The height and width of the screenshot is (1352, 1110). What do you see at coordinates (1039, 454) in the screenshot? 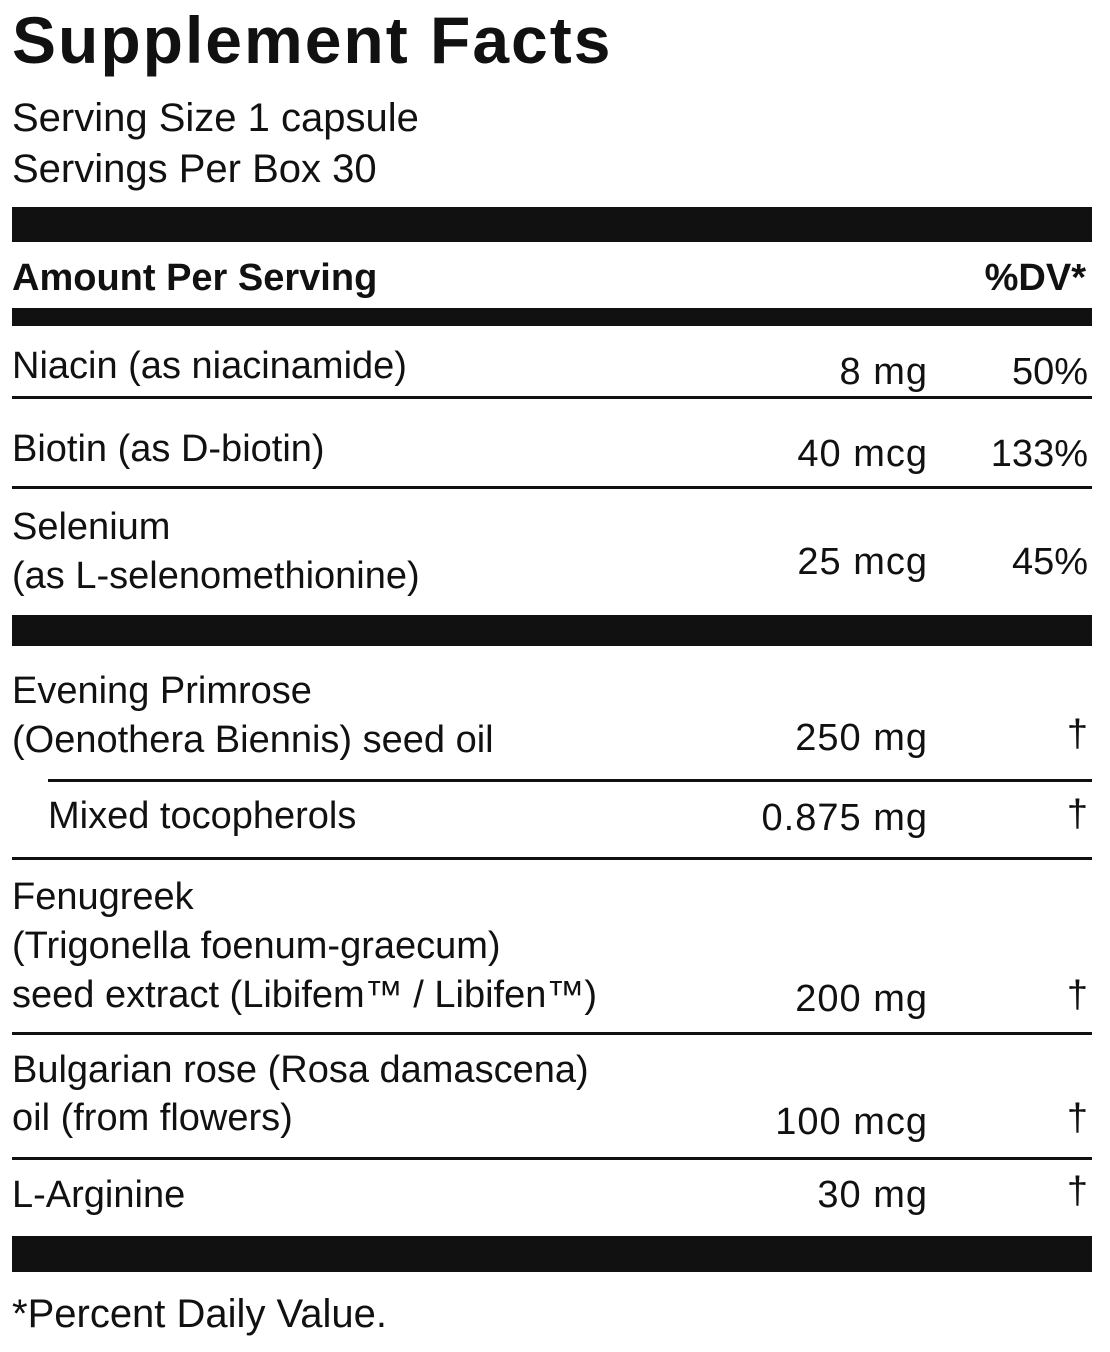
I see `row-dv: 133%` at bounding box center [1039, 454].